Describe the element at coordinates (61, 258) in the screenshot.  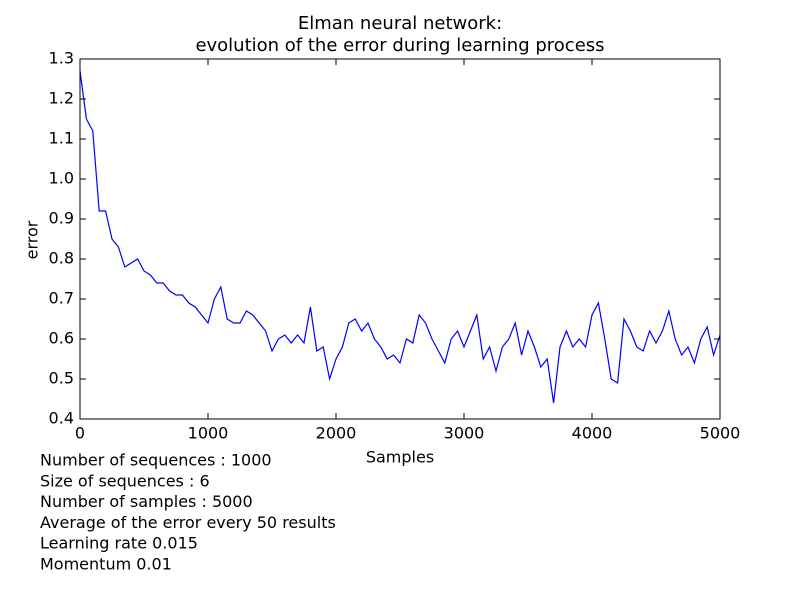
I see `y-tick-label: 0.8` at that location.